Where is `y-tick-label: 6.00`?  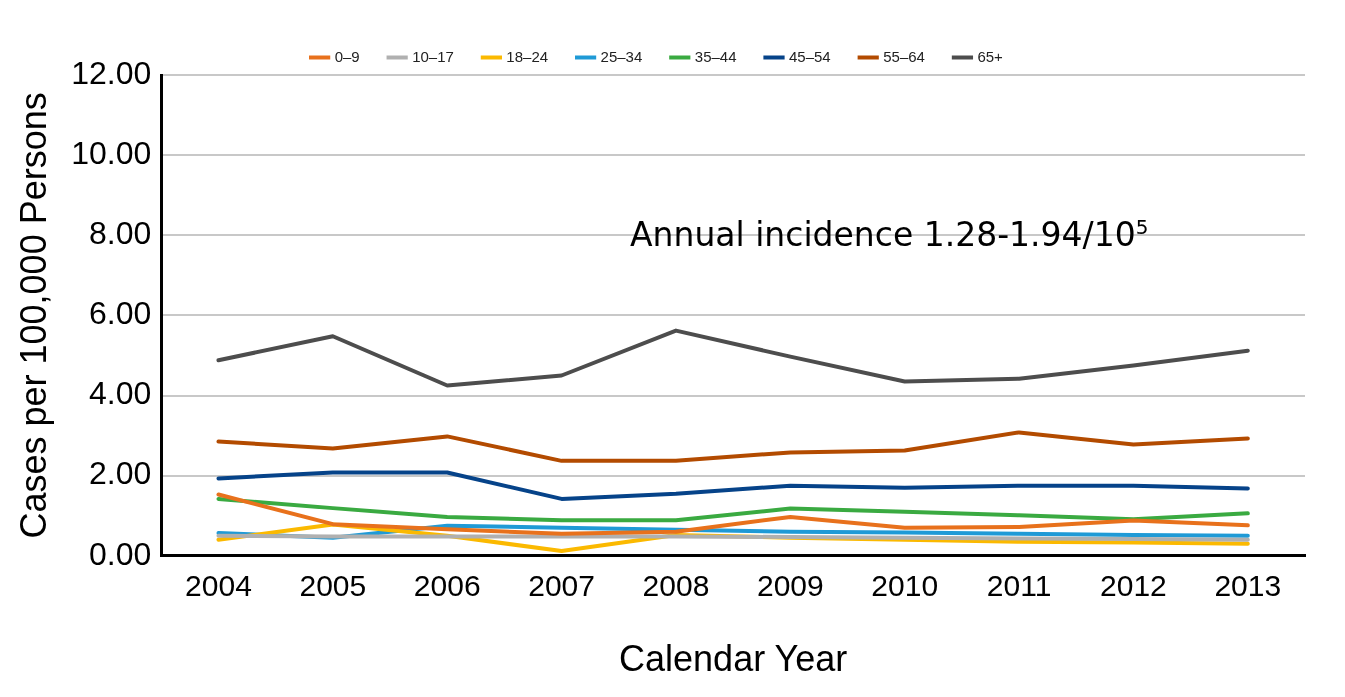
y-tick-label: 6.00 is located at coordinates (120, 313).